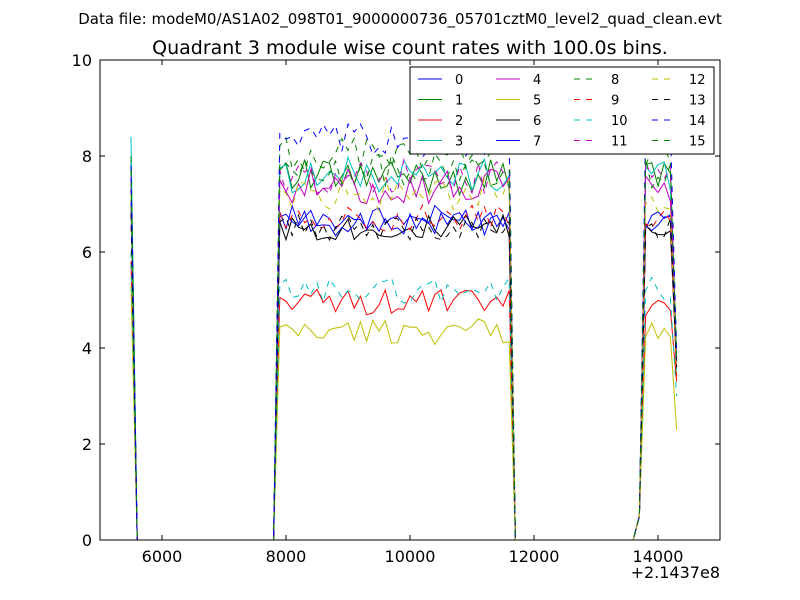 The height and width of the screenshot is (600, 800). I want to click on x-tick-label: 8000, so click(286, 556).